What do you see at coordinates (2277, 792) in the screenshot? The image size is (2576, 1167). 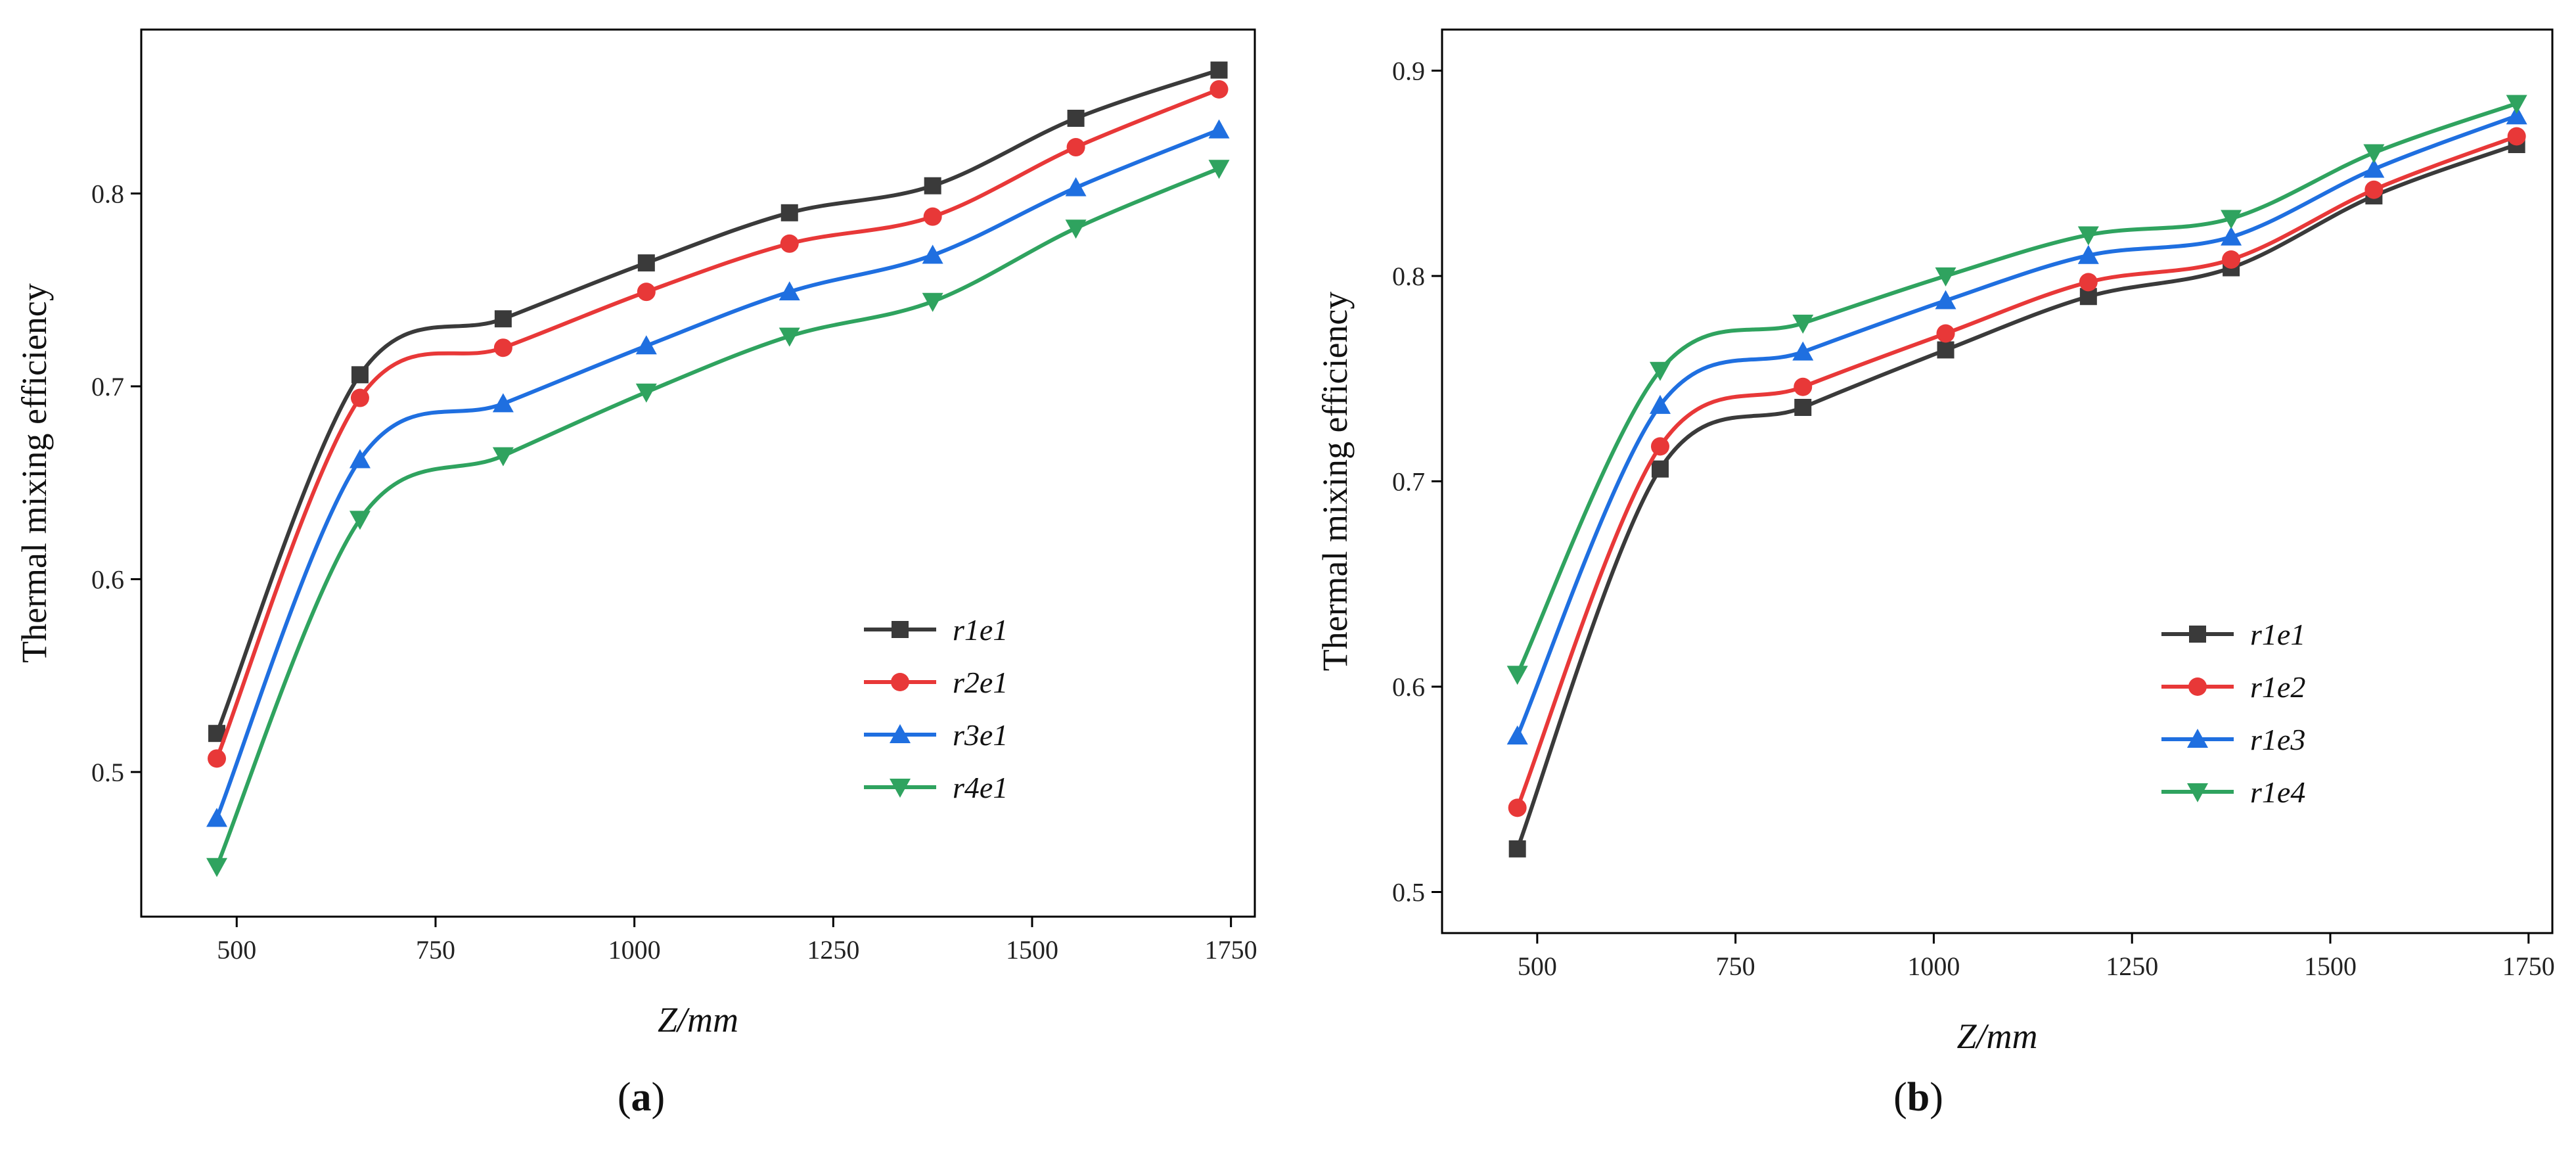 I see `legend-label: r1e4` at bounding box center [2277, 792].